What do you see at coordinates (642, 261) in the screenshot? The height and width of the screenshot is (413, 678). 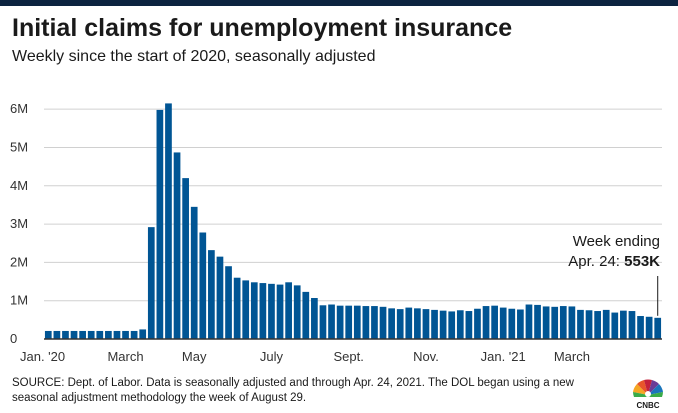 I see `annotation-value: 553K` at bounding box center [642, 261].